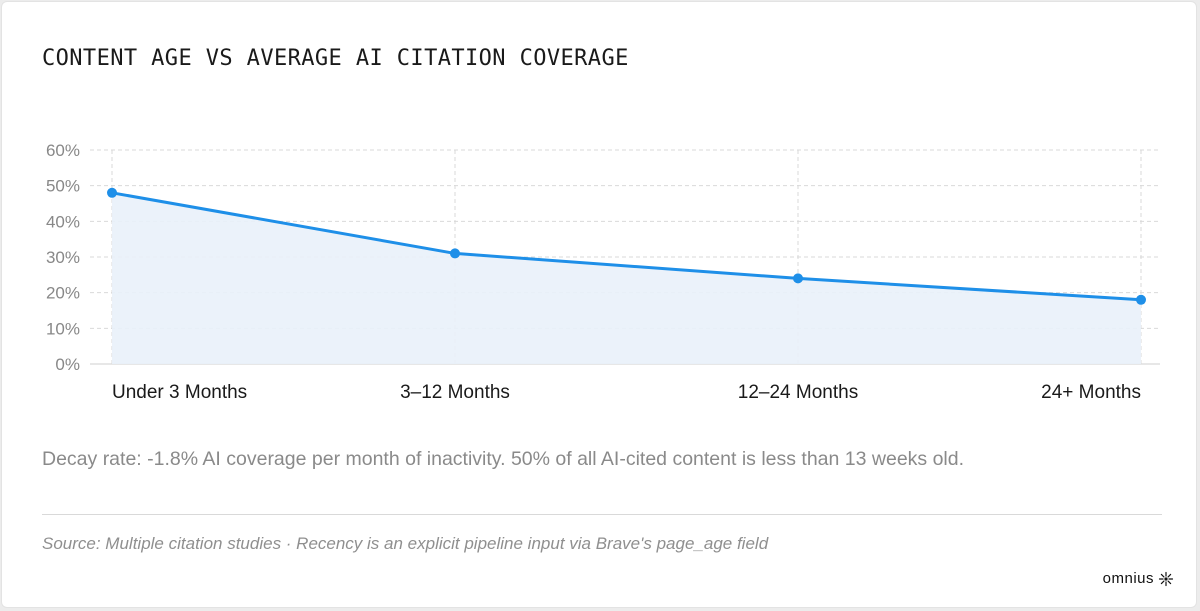 This screenshot has width=1200, height=611. I want to click on x-category-label: 24+ Months, so click(1091, 392).